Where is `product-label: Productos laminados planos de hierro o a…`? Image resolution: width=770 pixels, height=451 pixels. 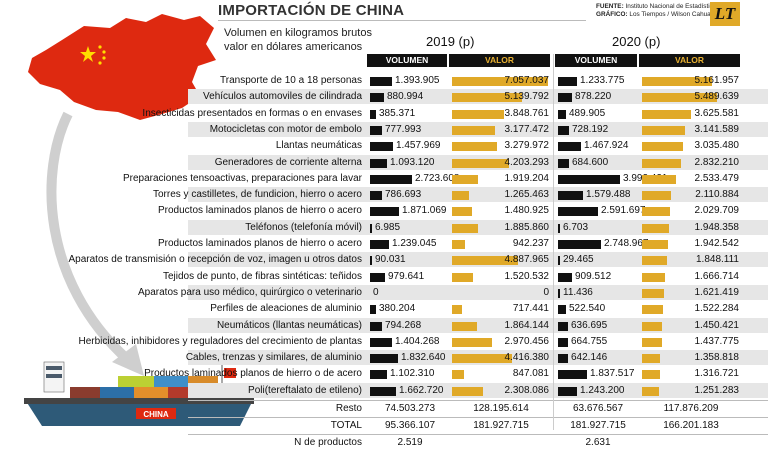
product-label: Productos laminados planos de hierro o a… is located at coordinates (259, 211).